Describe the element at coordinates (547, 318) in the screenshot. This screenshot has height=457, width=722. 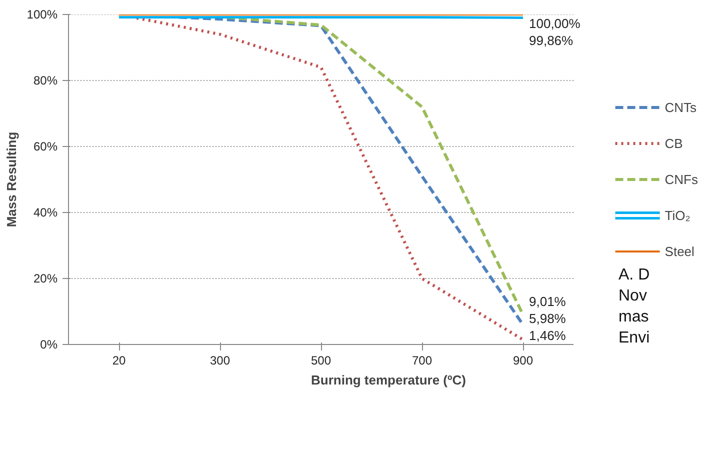
I see `annotation: 5,98%` at that location.